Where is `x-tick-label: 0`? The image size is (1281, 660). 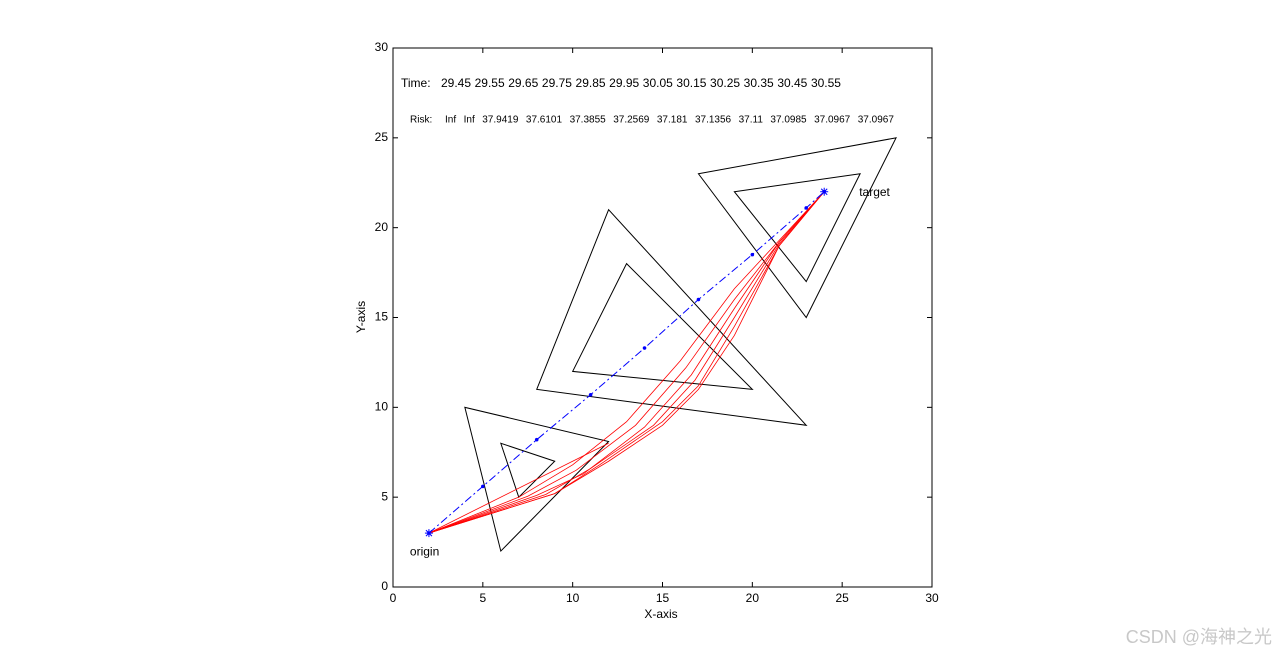
x-tick-label: 0 is located at coordinates (393, 598).